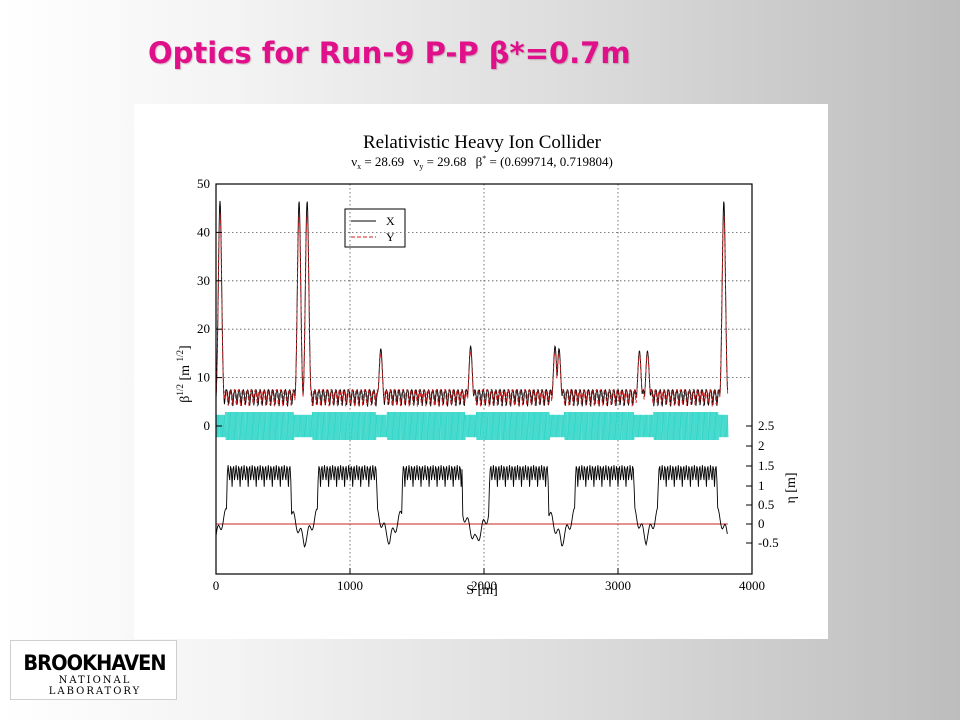 This screenshot has width=960, height=720. I want to click on tune-y-symbol: ν, so click(416, 161).